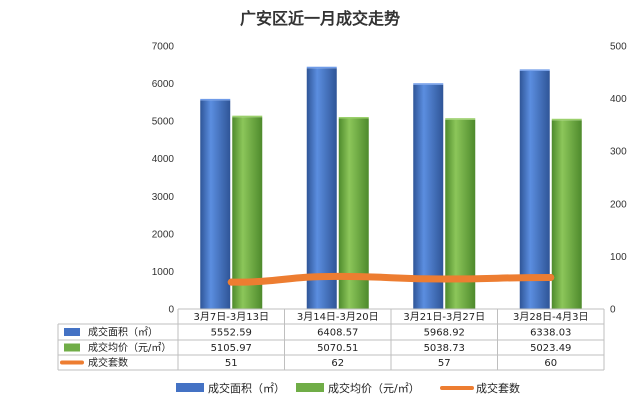  What do you see at coordinates (231, 317) in the screenshot?
I see `category-label: 3月7日-3月13日` at bounding box center [231, 317].